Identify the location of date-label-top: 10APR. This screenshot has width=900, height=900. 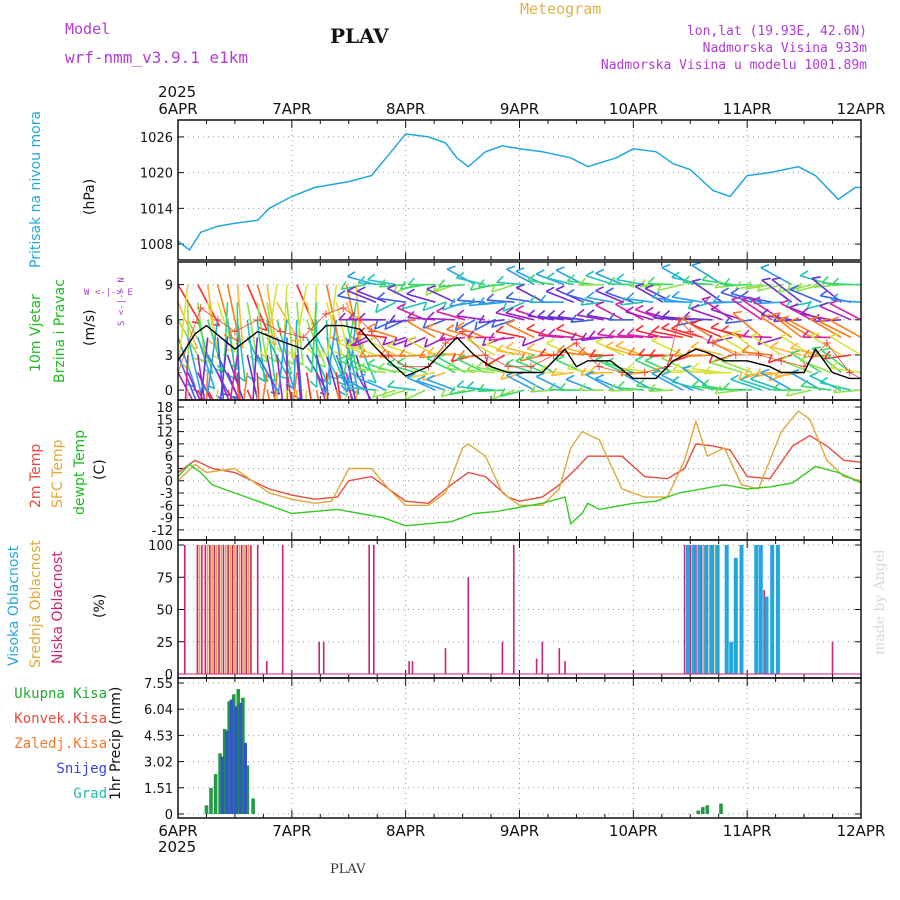
(633, 109).